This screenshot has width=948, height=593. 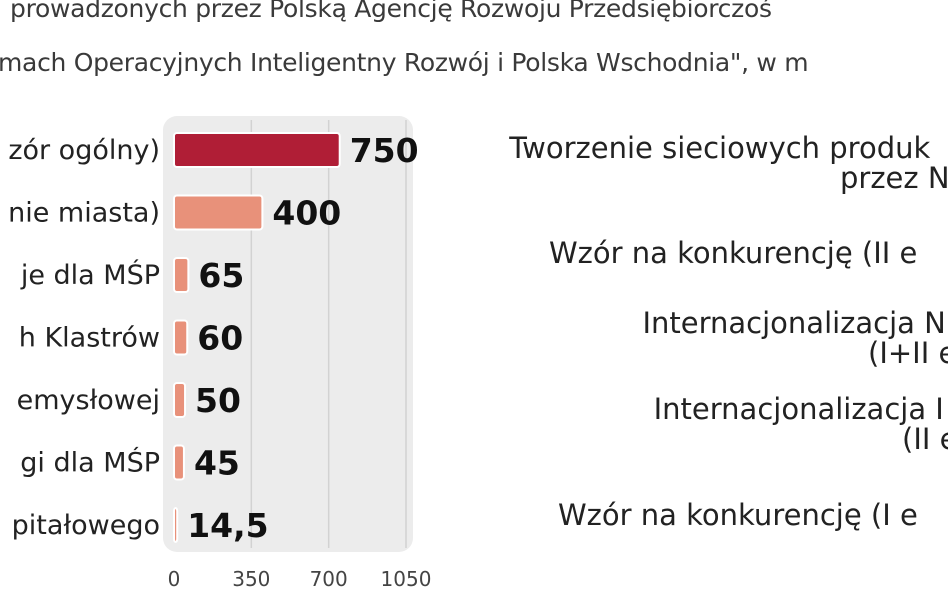 I want to click on right-label-2-line-1: Wzór na konkurencję (II e, so click(x=733, y=253).